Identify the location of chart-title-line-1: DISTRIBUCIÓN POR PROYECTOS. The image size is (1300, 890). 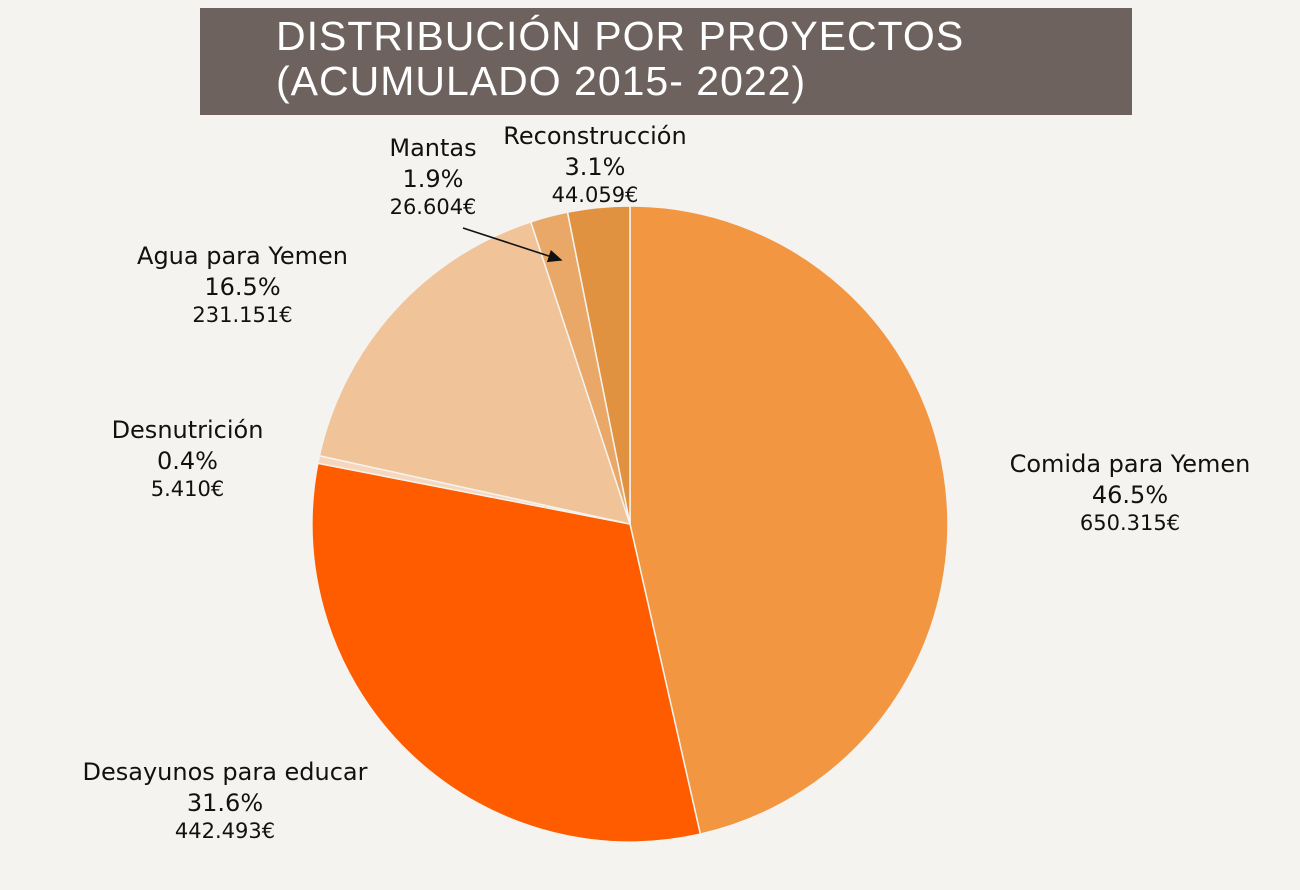
(620, 36).